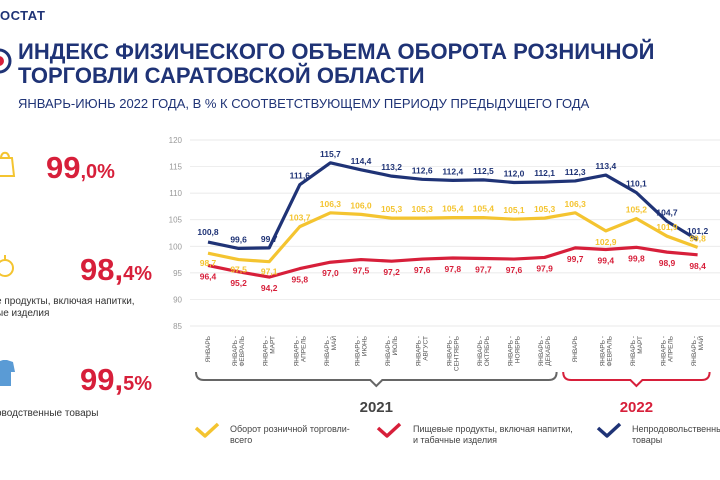 The width and height of the screenshot is (720, 480). What do you see at coordinates (514, 210) in the screenshot?
I see `data-label: 105,1` at bounding box center [514, 210].